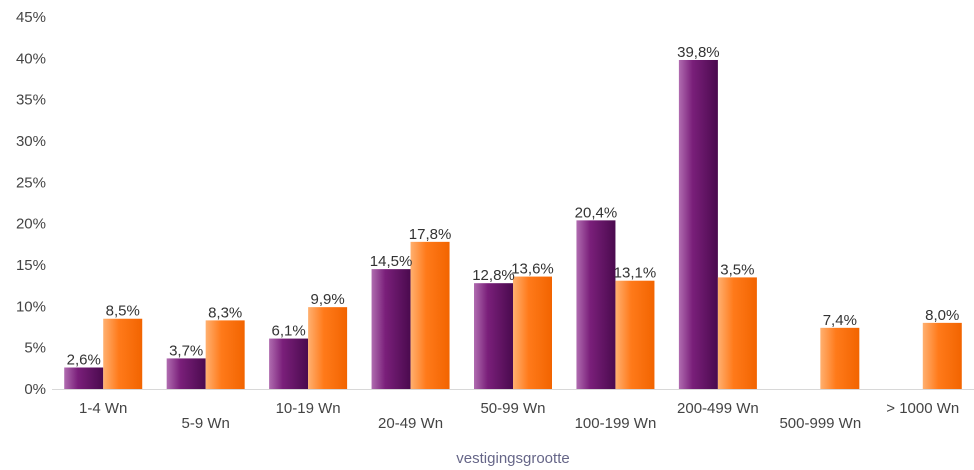  I want to click on y-tick-label: 5%, so click(35, 348).